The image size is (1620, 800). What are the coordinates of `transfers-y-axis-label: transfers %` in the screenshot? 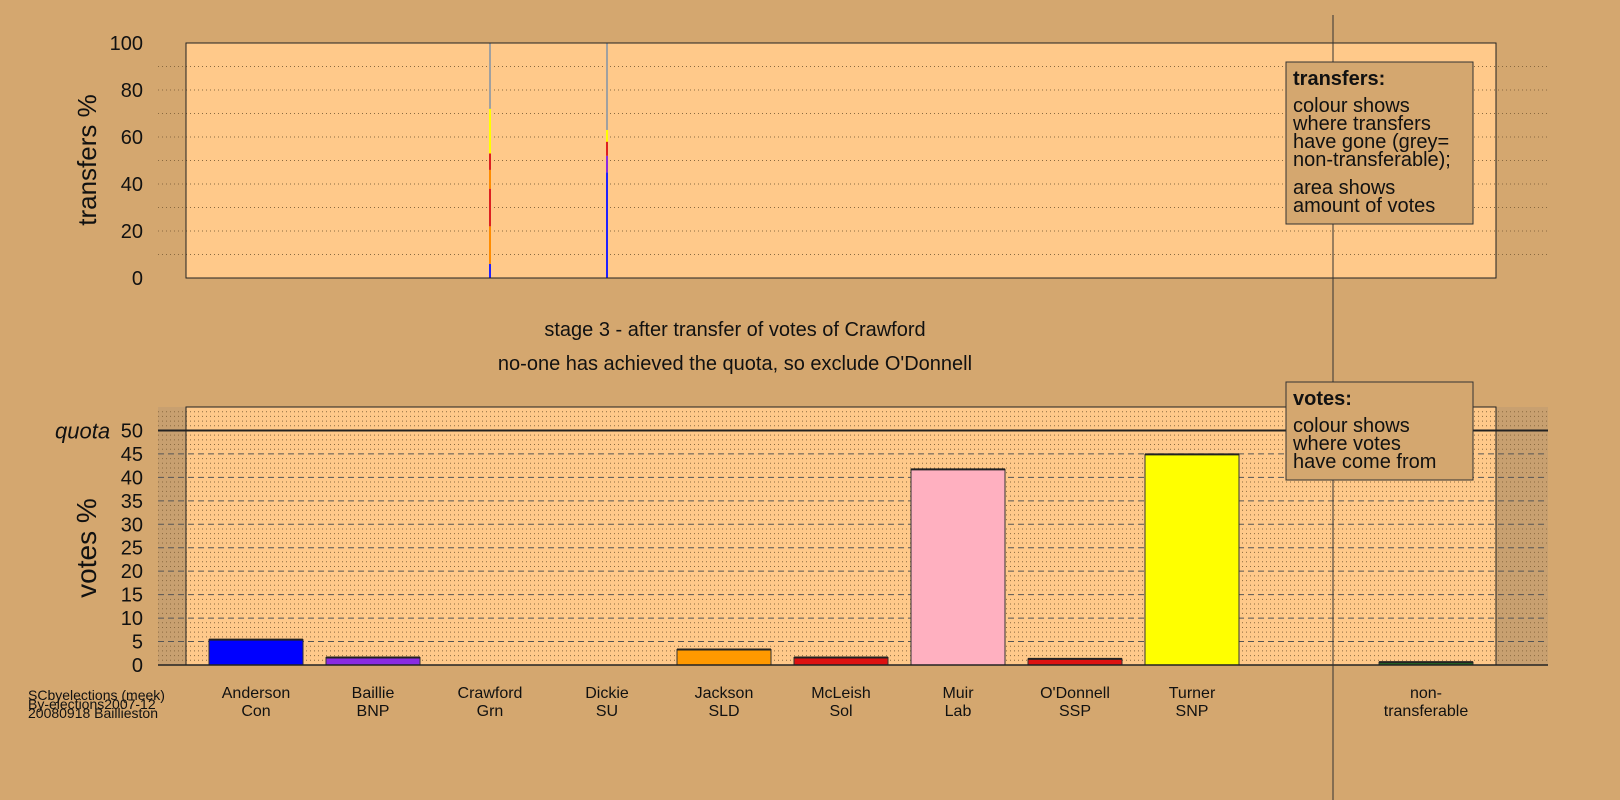 It's located at (87, 160).